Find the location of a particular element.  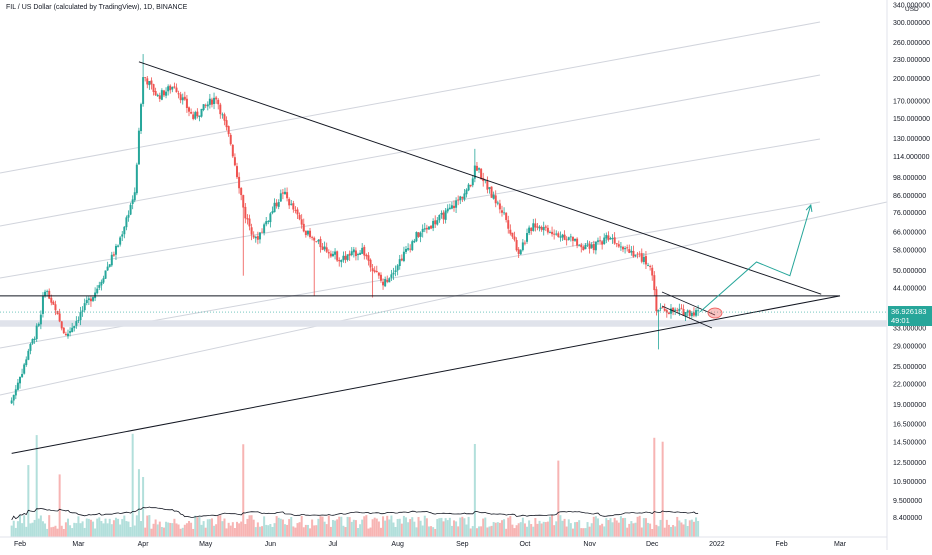

time-tick-label: Apr is located at coordinates (144, 544).